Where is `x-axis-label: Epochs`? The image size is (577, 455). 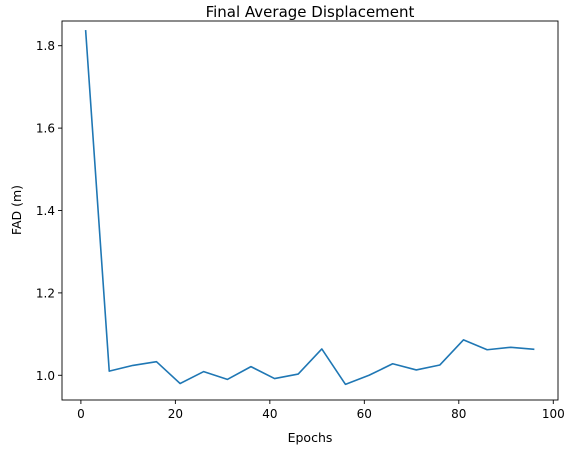
x-axis-label: Epochs is located at coordinates (310, 437).